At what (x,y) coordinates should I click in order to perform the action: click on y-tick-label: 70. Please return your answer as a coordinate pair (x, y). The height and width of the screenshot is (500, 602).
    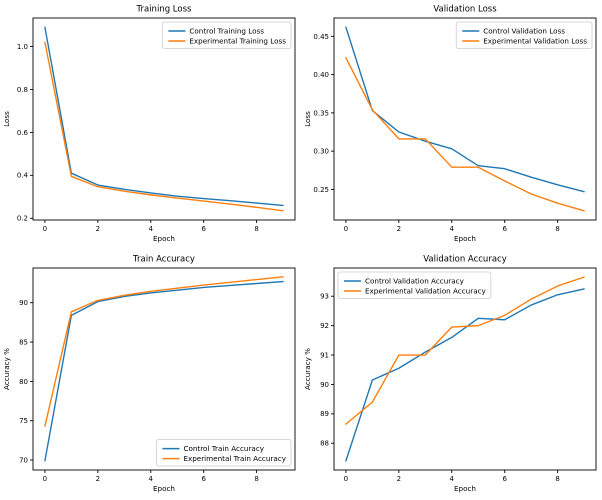
    Looking at the image, I should click on (23, 460).